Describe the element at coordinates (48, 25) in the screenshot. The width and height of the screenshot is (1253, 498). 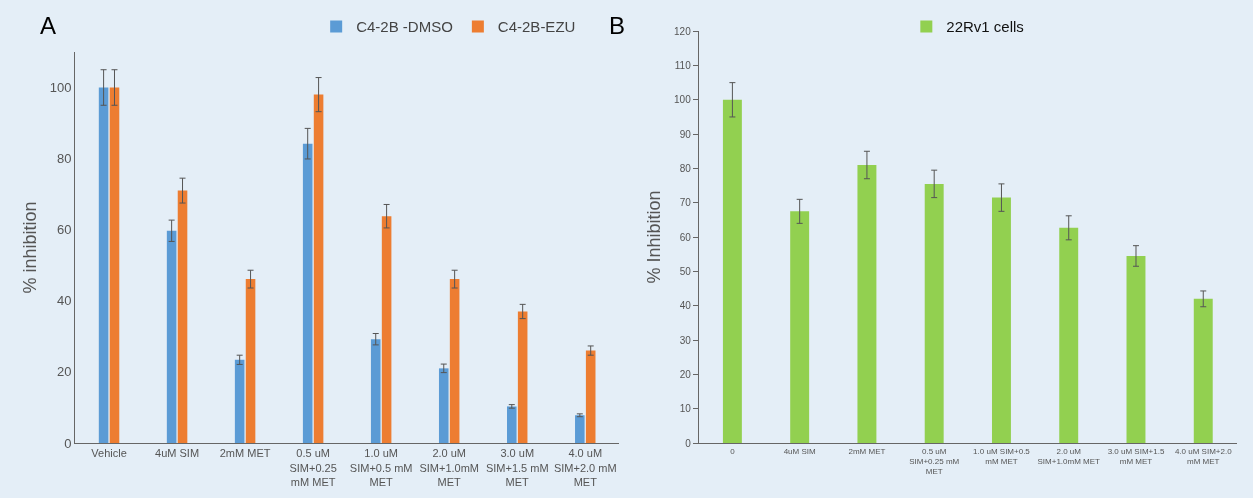
I see `text: A` at that location.